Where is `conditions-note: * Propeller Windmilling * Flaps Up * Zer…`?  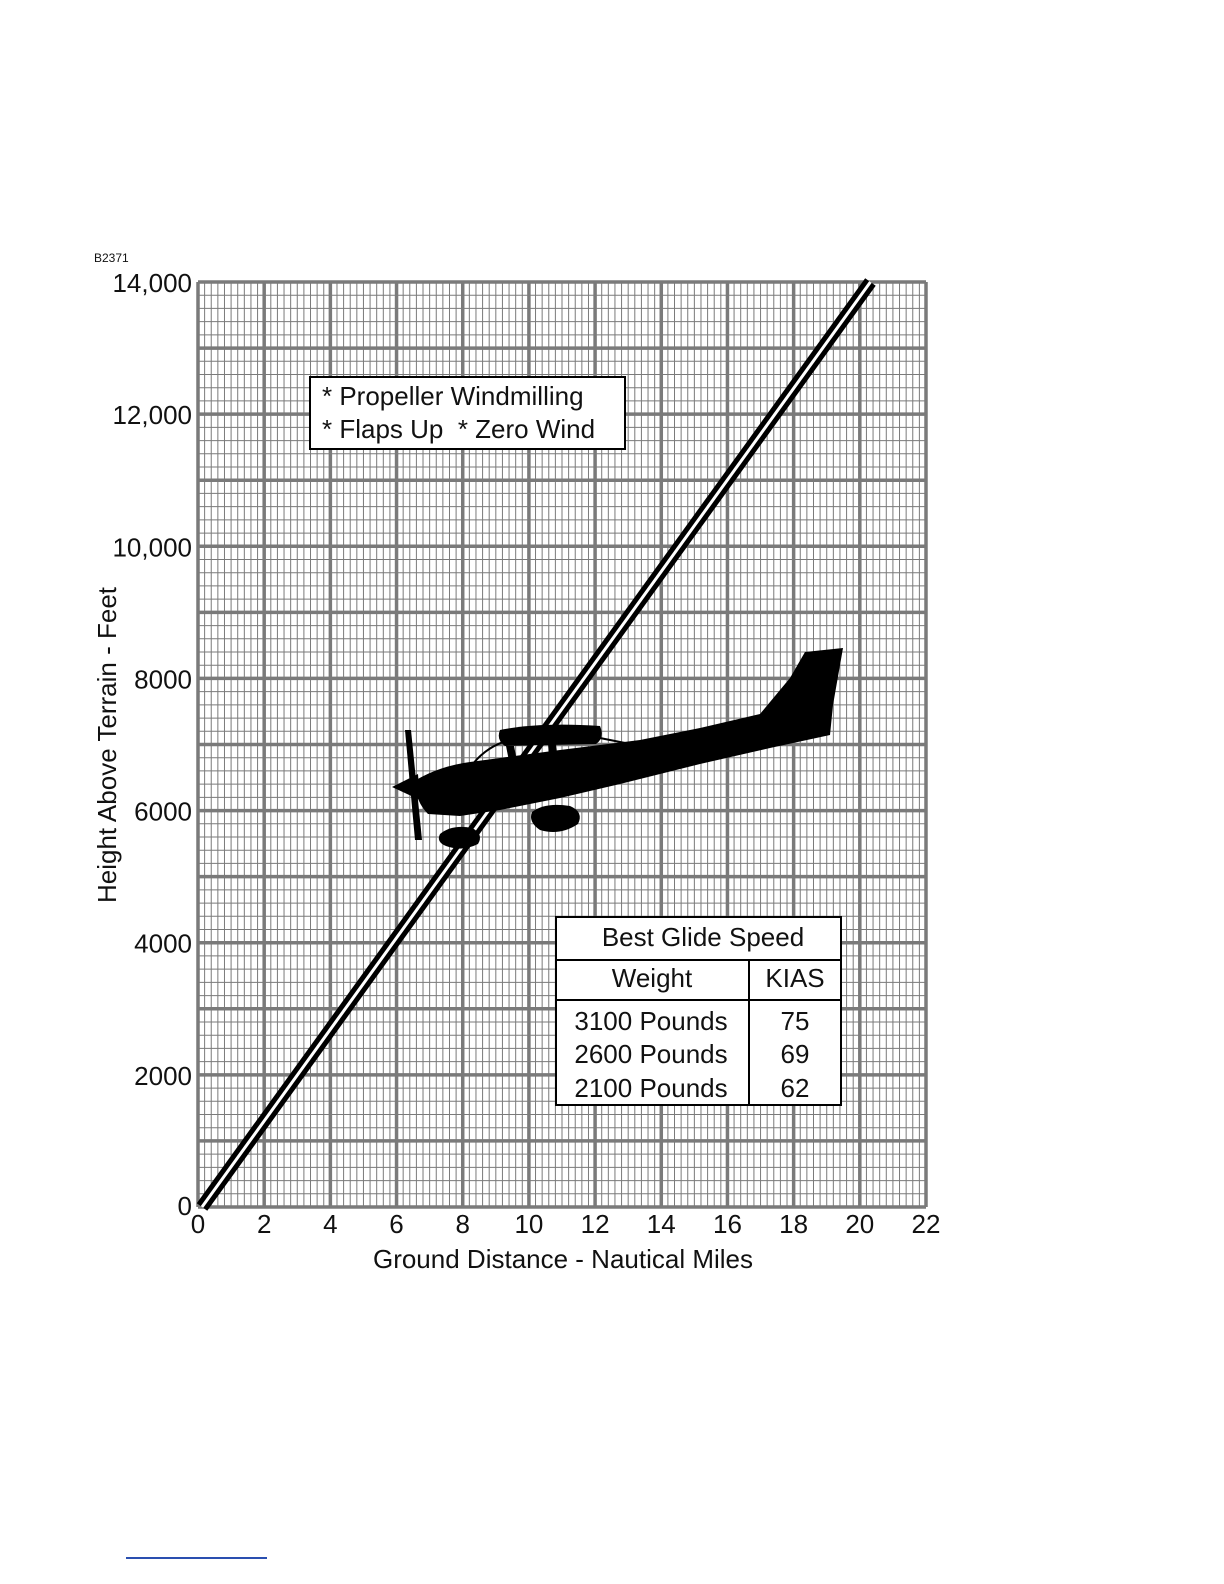
conditions-note: * Propeller Windmilling * Flaps Up * Zer… is located at coordinates (467, 413).